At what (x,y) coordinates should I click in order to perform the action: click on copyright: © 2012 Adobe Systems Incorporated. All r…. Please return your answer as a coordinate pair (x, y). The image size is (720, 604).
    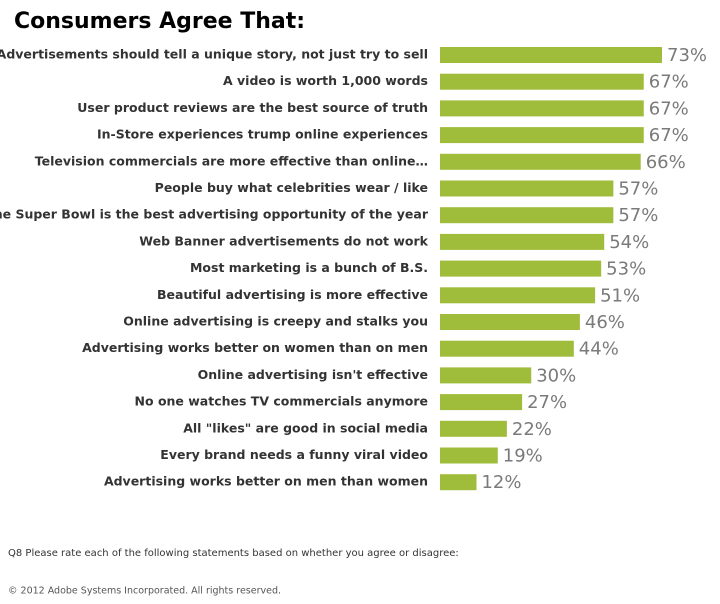
    Looking at the image, I should click on (144, 591).